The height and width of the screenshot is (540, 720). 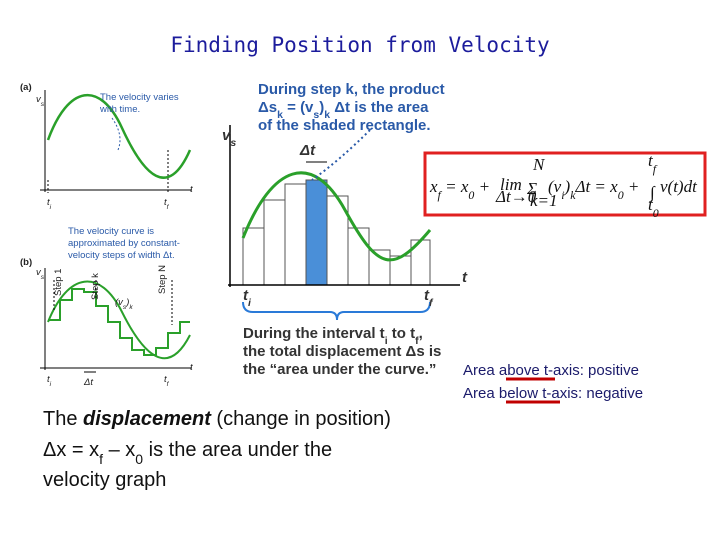 I want to click on text: – x, so click(x=119, y=450).